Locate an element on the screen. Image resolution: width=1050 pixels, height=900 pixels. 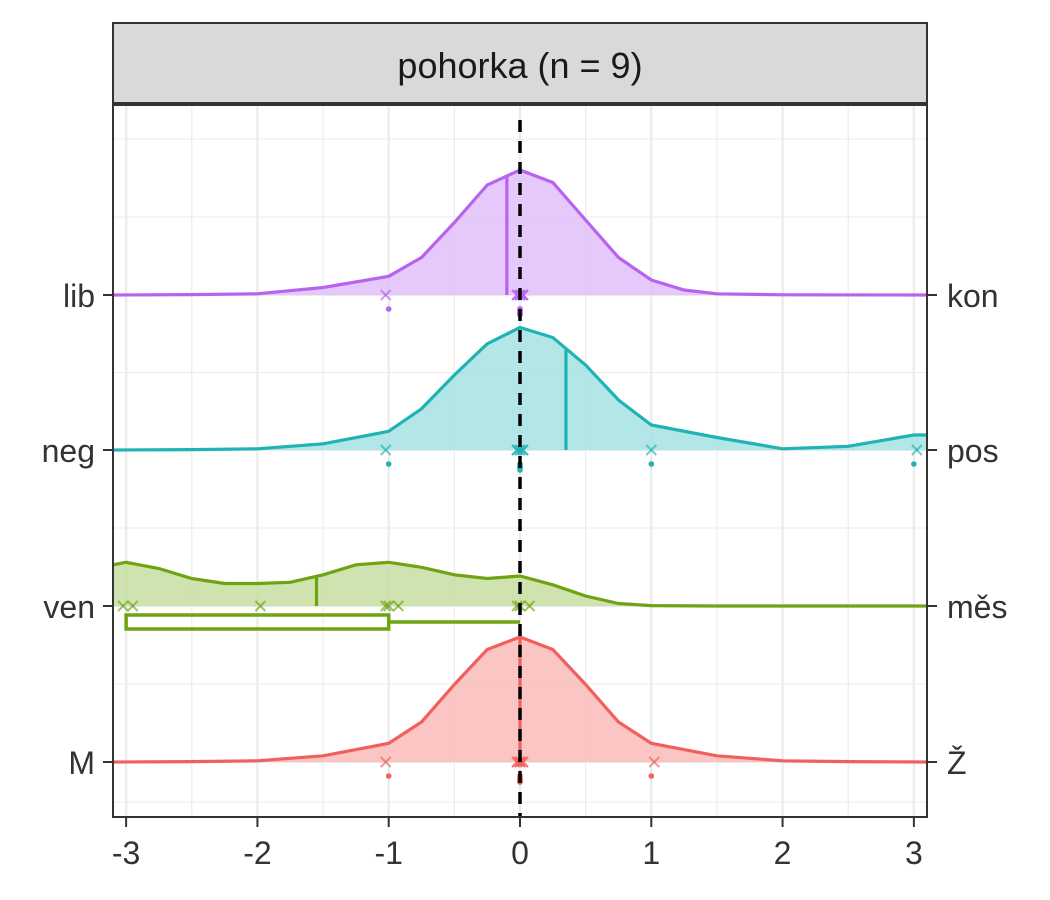
strip-background is located at coordinates (520, 63).